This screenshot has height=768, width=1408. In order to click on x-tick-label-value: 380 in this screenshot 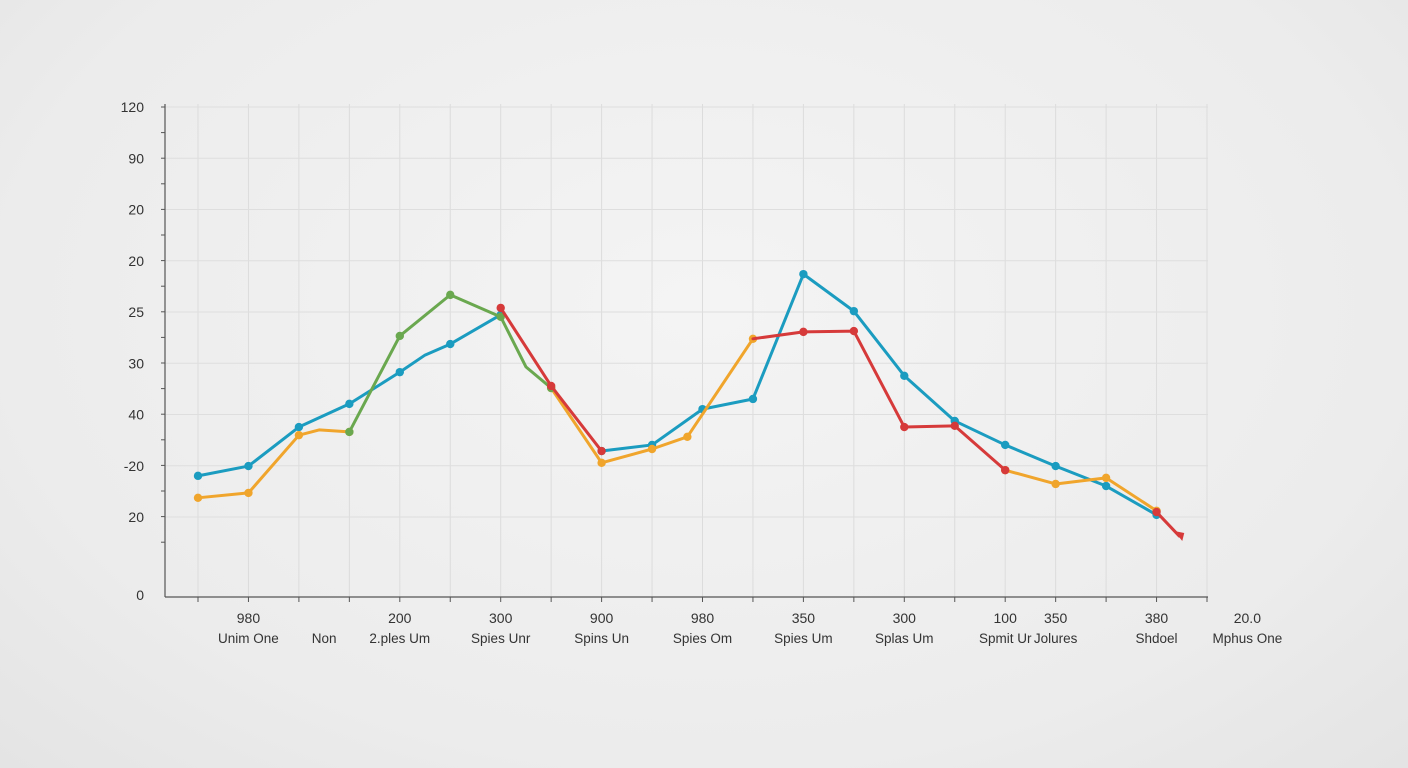, I will do `click(1157, 618)`.